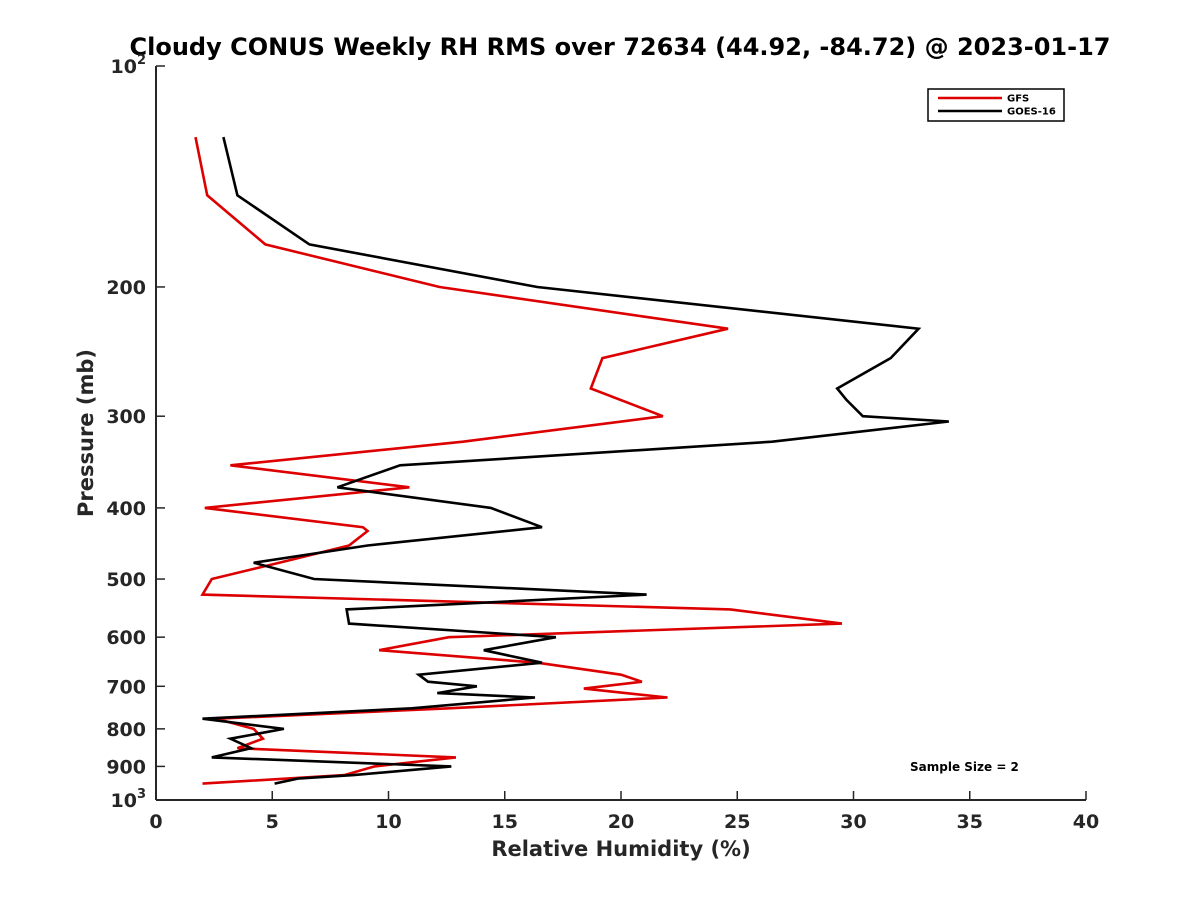 Image resolution: width=1200 pixels, height=900 pixels. Describe the element at coordinates (1031, 112) in the screenshot. I see `legend-label-goes16: GOES-16` at that location.